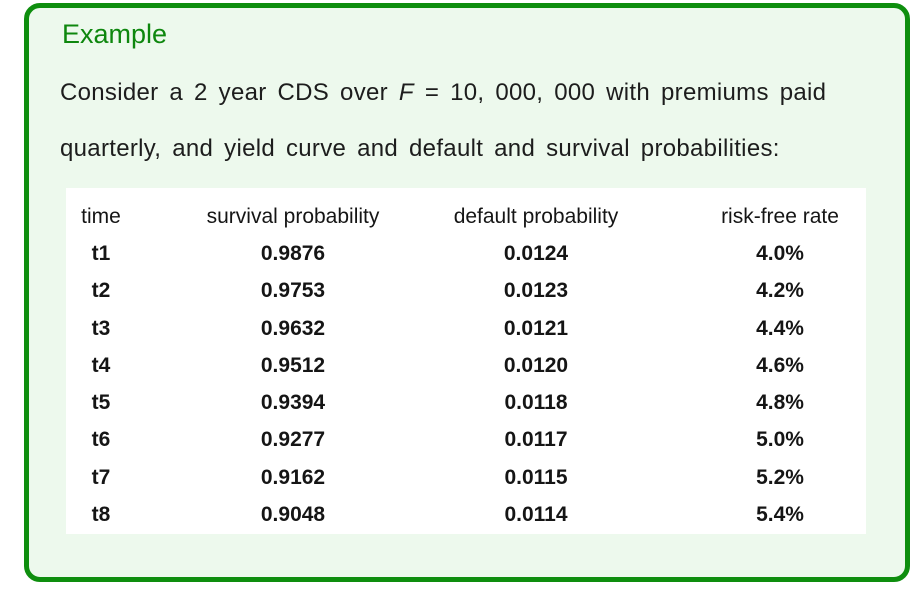  What do you see at coordinates (101, 477) in the screenshot?
I see `cell-time: t7` at bounding box center [101, 477].